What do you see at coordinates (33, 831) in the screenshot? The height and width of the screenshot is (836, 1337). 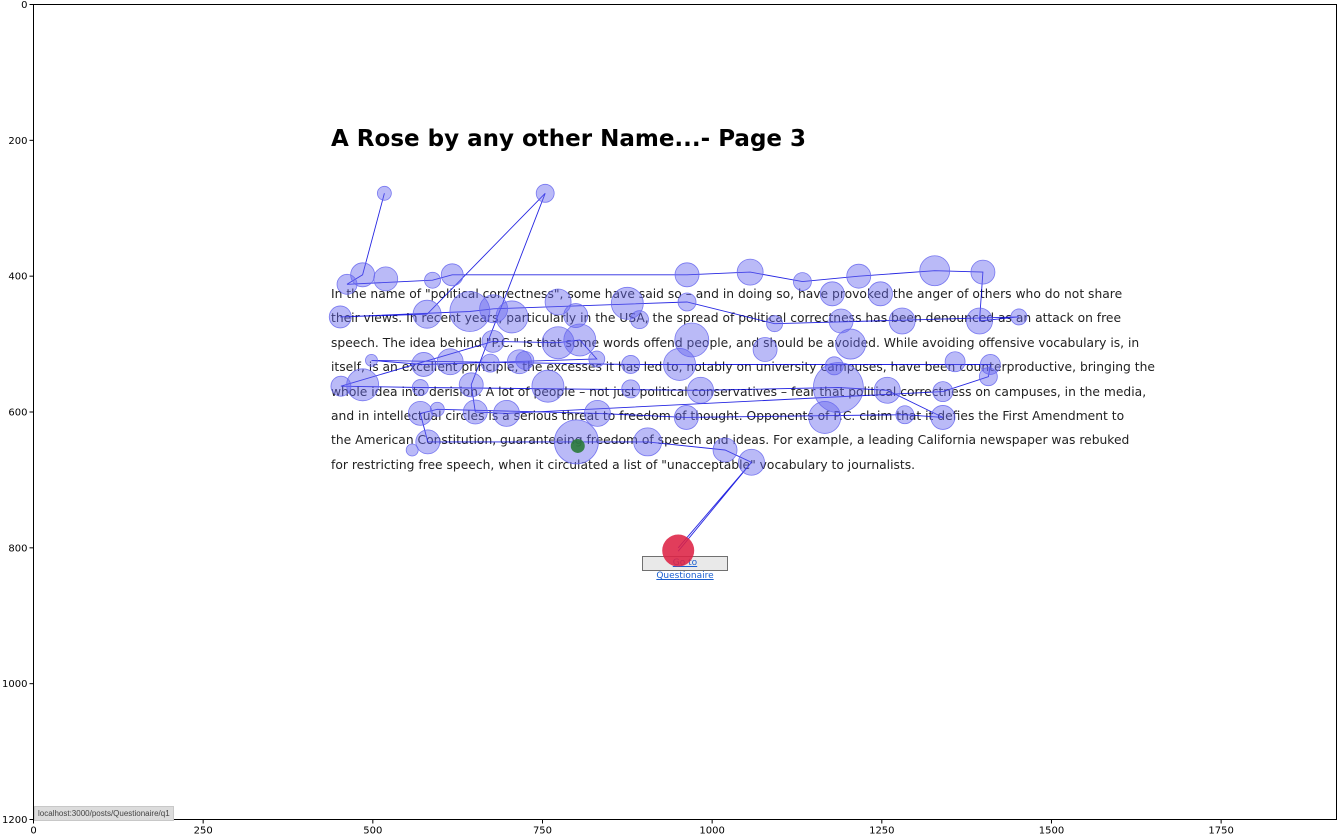 I see `x-tick-label: 0` at bounding box center [33, 831].